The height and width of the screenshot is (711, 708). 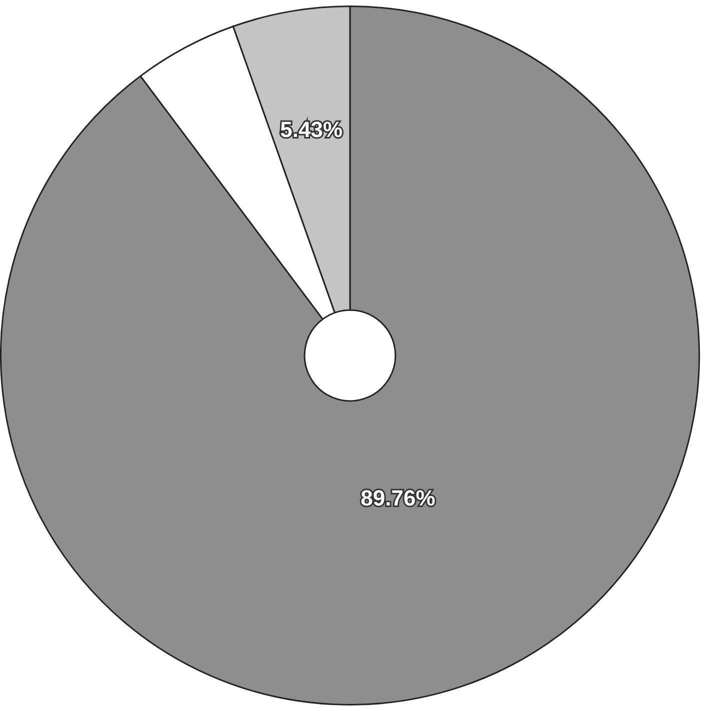 What do you see at coordinates (398, 498) in the screenshot?
I see `data-label: 89.76%` at bounding box center [398, 498].